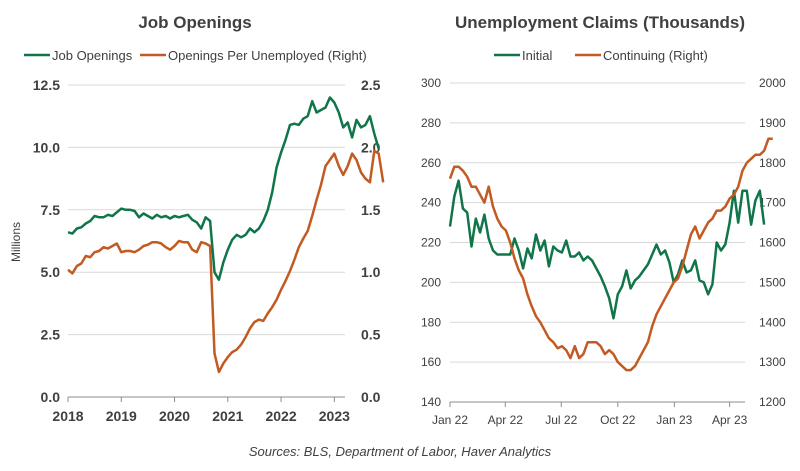 The image size is (800, 471). What do you see at coordinates (772, 402) in the screenshot?
I see `right-y2-tick-label: 1200` at bounding box center [772, 402].